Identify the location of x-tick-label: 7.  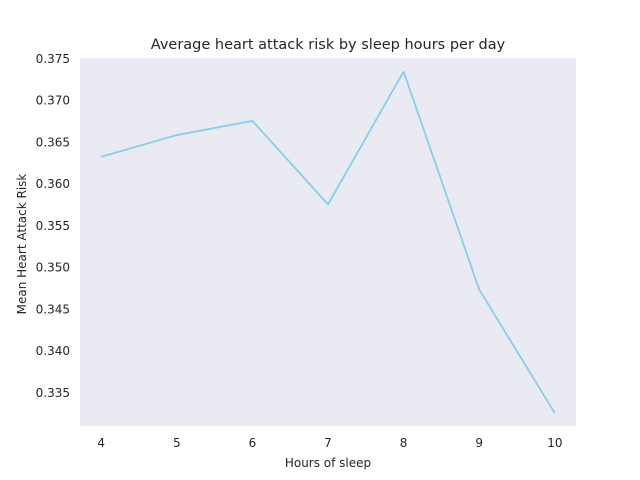
(328, 443).